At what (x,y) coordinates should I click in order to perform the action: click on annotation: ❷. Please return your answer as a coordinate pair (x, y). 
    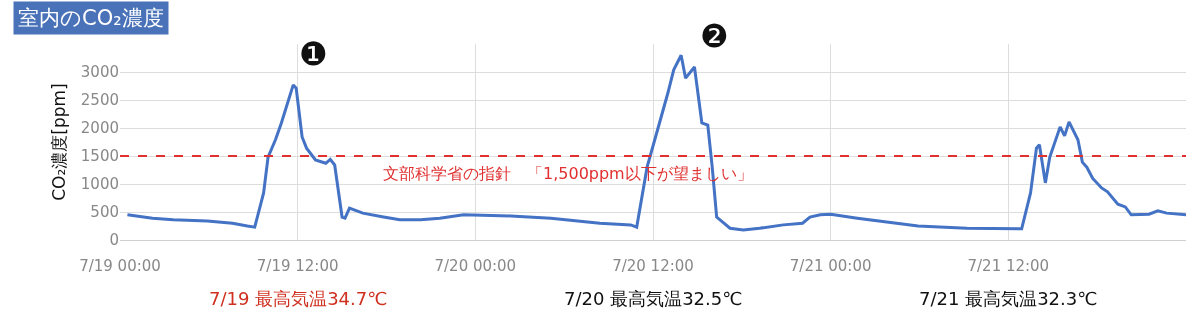
    Looking at the image, I should click on (714, 36).